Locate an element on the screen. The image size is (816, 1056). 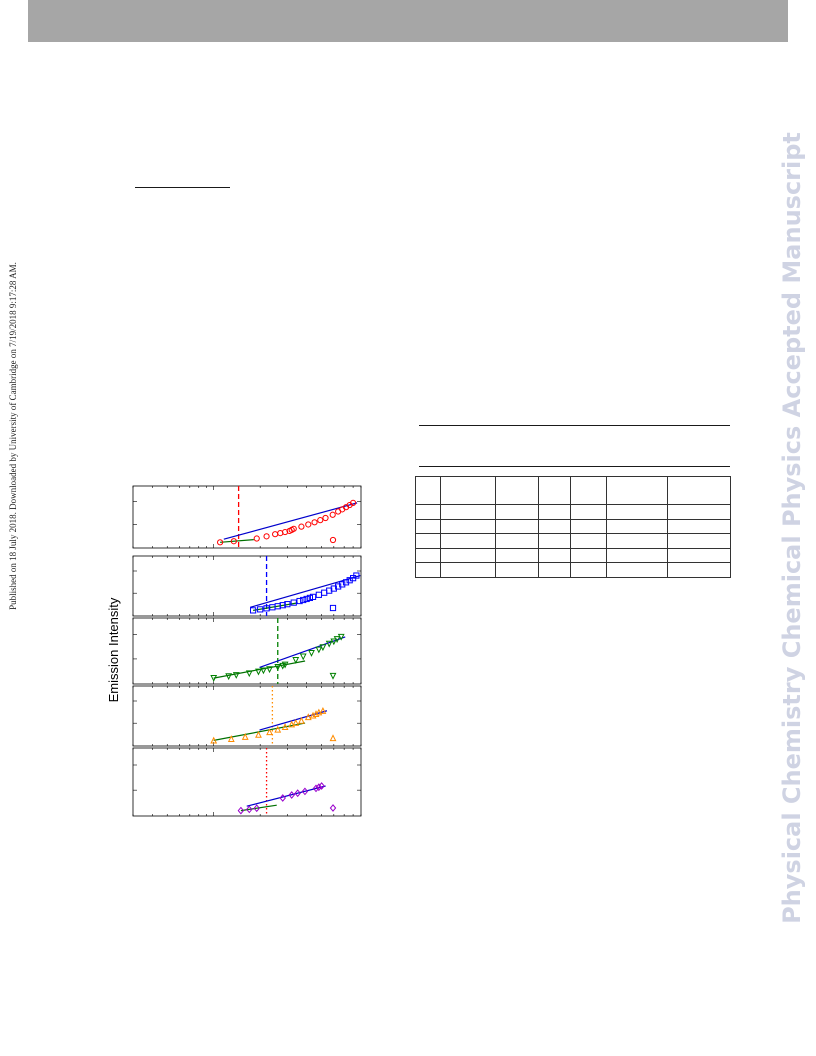
footnote-rule is located at coordinates (182, 187).